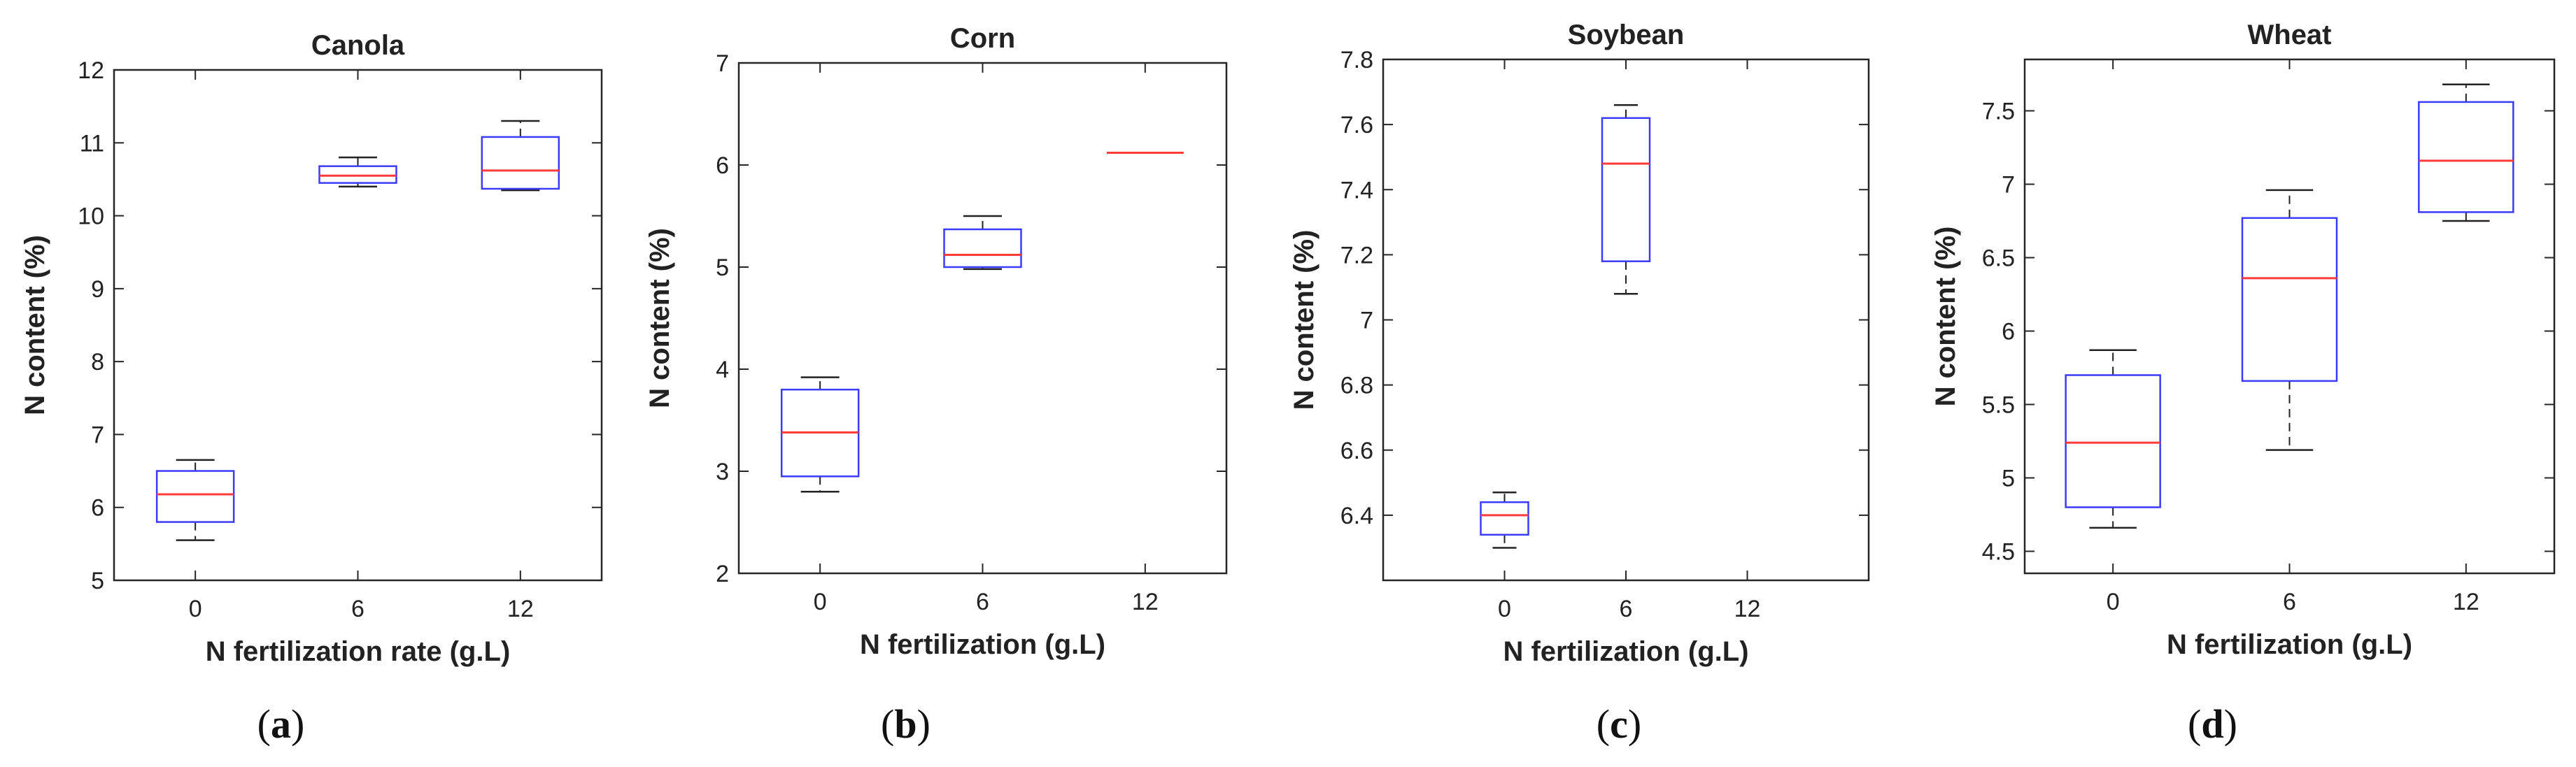 This screenshot has height=767, width=2576. Describe the element at coordinates (1356, 255) in the screenshot. I see `y-tick-label: 7.2` at that location.